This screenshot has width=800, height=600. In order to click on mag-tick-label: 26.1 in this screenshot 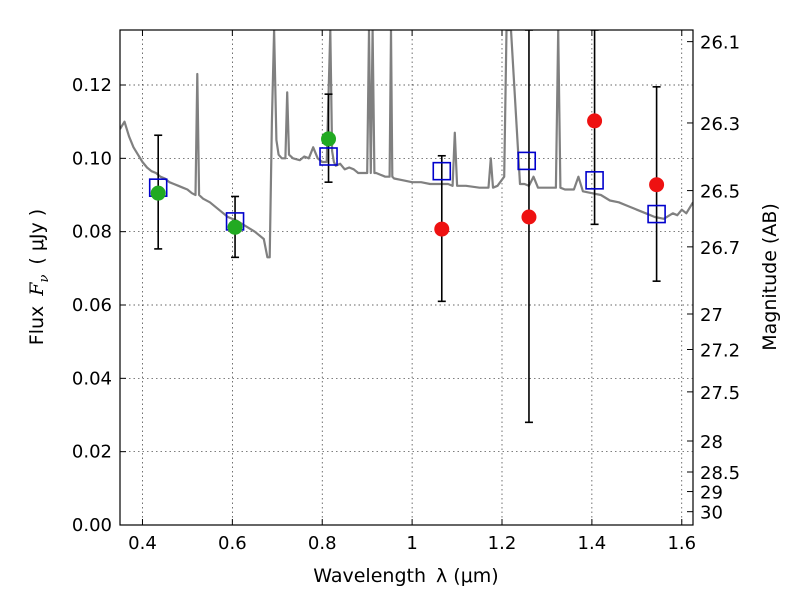, I will do `click(720, 43)`.